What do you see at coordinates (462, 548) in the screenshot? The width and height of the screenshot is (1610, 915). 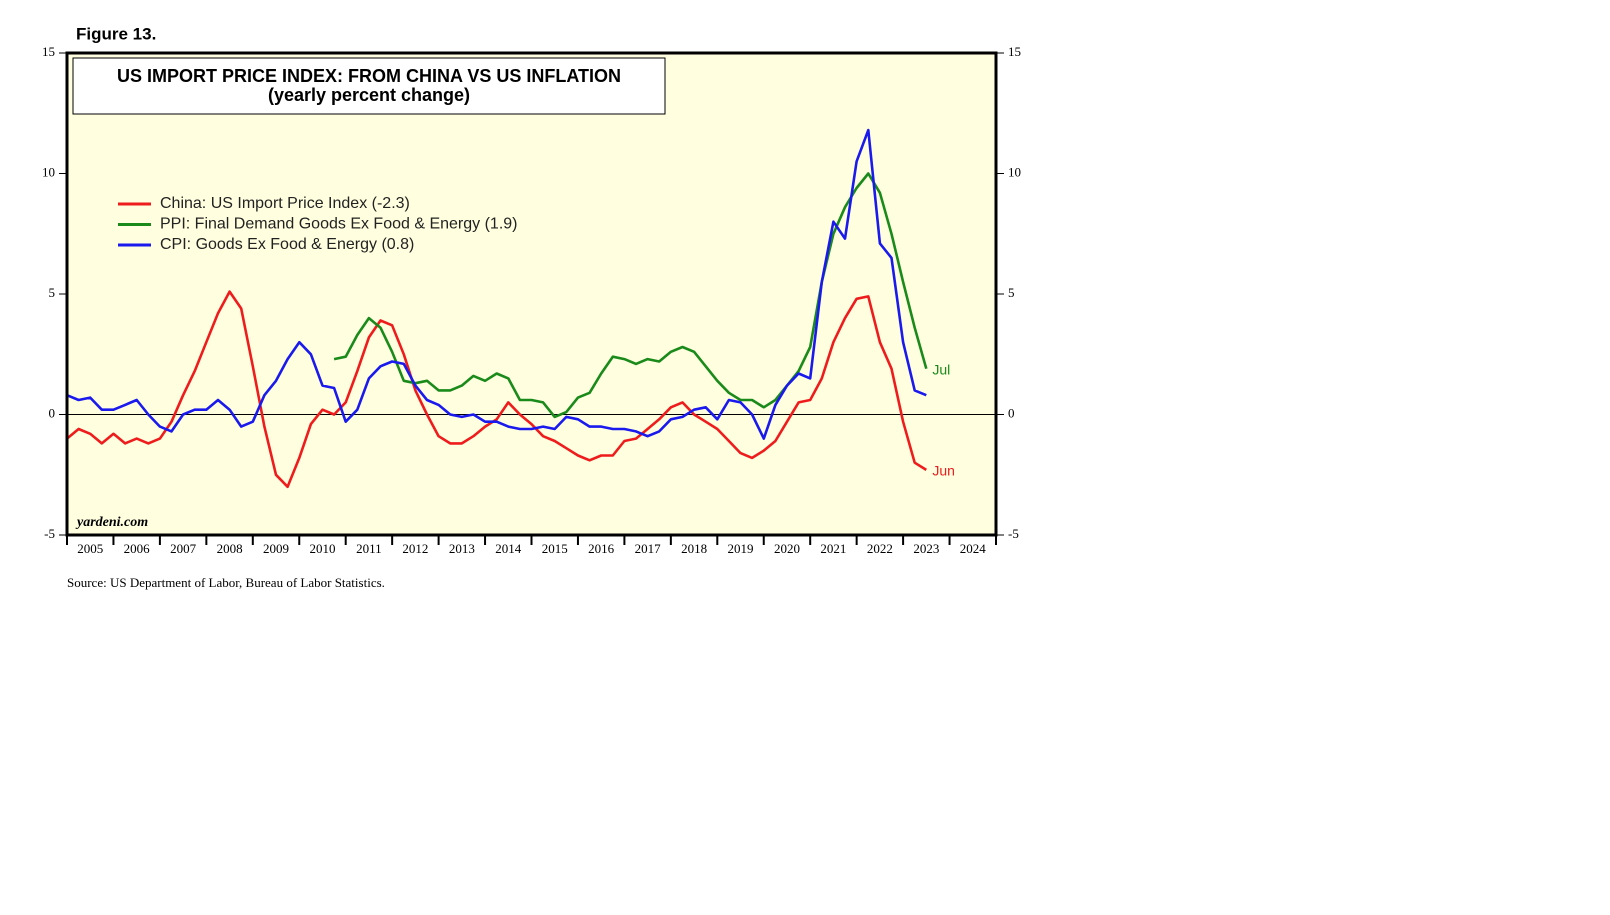 I see `x-tick-label: 2013` at bounding box center [462, 548].